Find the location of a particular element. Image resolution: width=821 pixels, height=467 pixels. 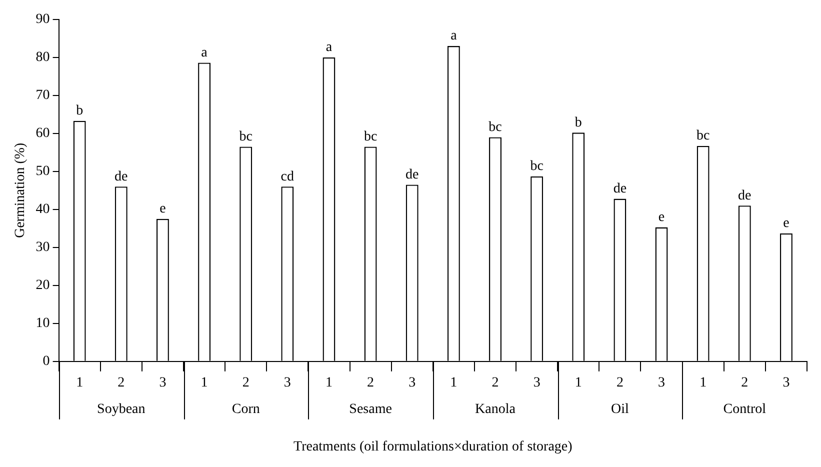

text: Corn is located at coordinates (246, 410).